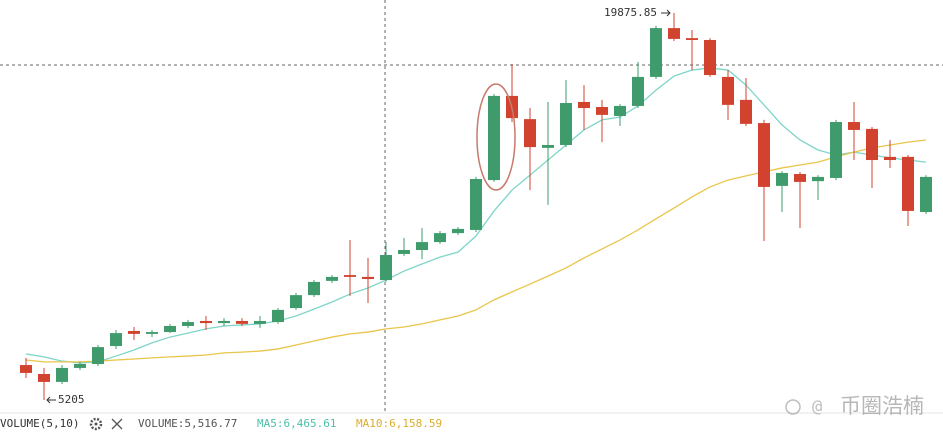 This screenshot has height=434, width=943. I want to click on settings-icon, so click(96, 424).